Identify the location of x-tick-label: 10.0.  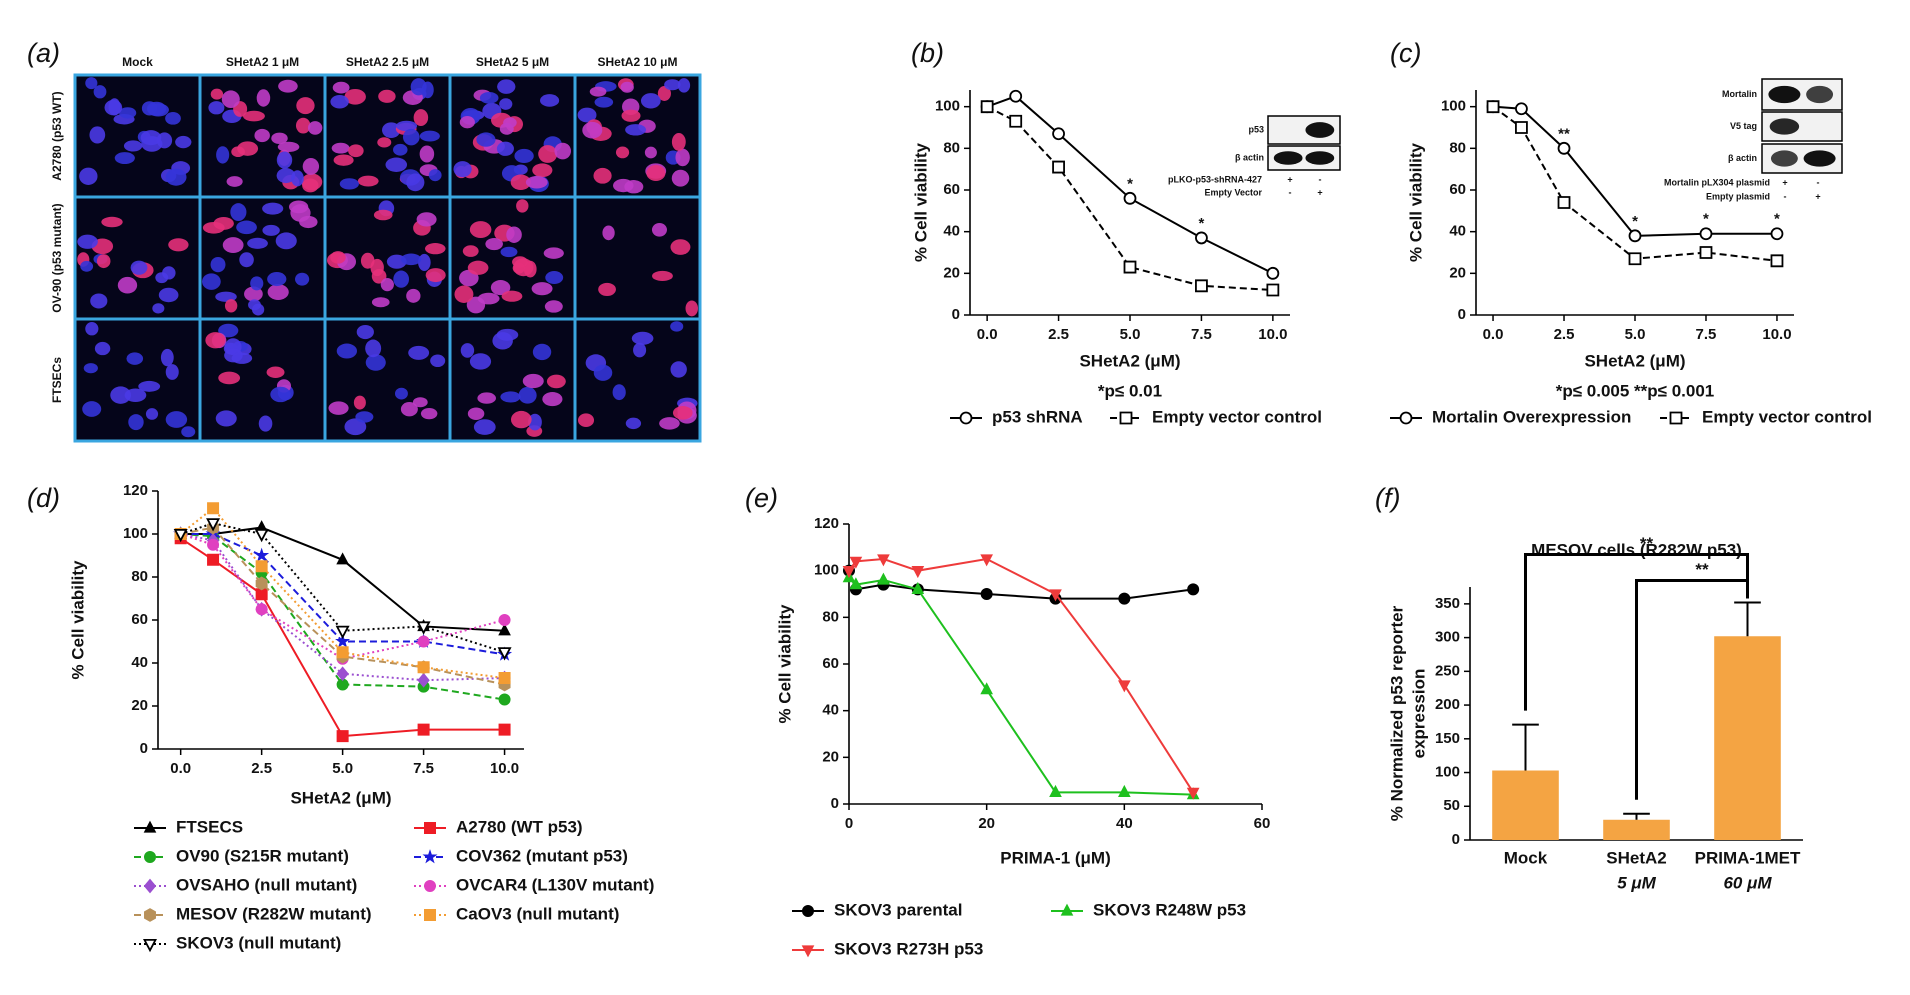
(504, 768).